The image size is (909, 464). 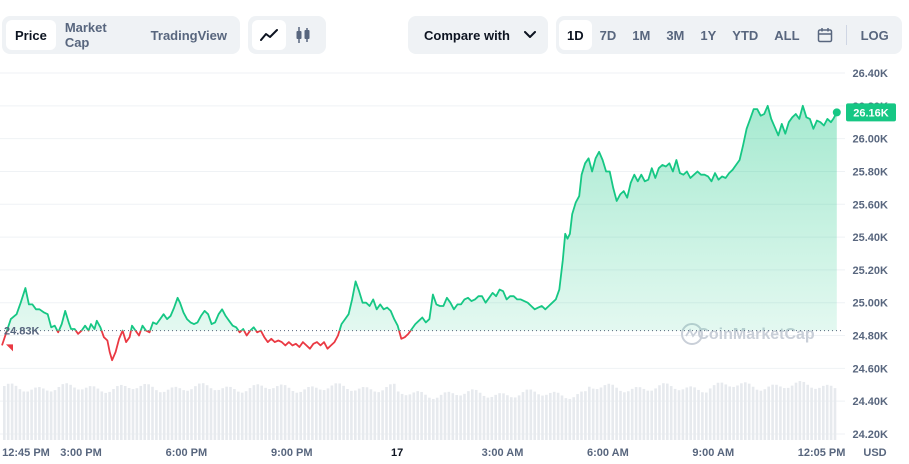 What do you see at coordinates (871, 304) in the screenshot?
I see `y-tick-label: 25.00K` at bounding box center [871, 304].